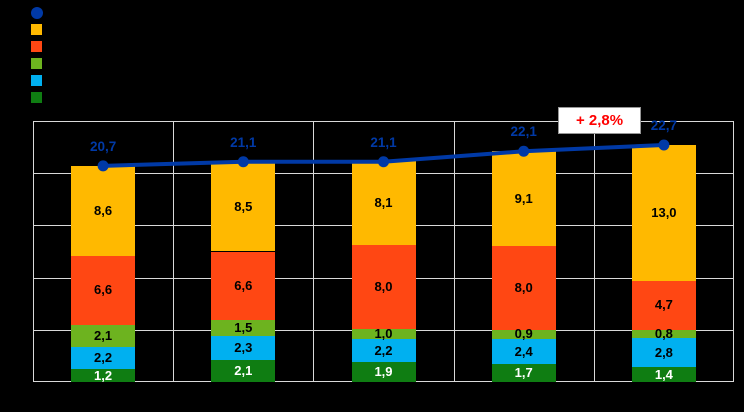  I want to click on bar-0-amber-top-segment-value: 8,6, so click(103, 210).